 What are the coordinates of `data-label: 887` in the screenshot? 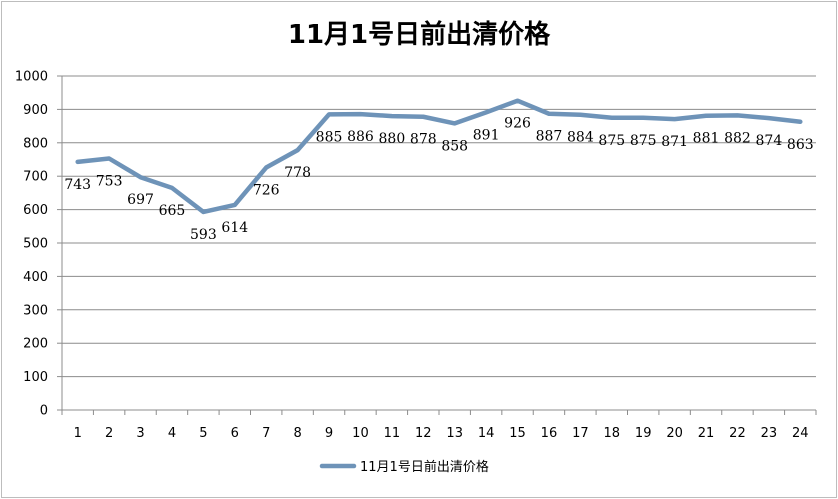 It's located at (549, 137).